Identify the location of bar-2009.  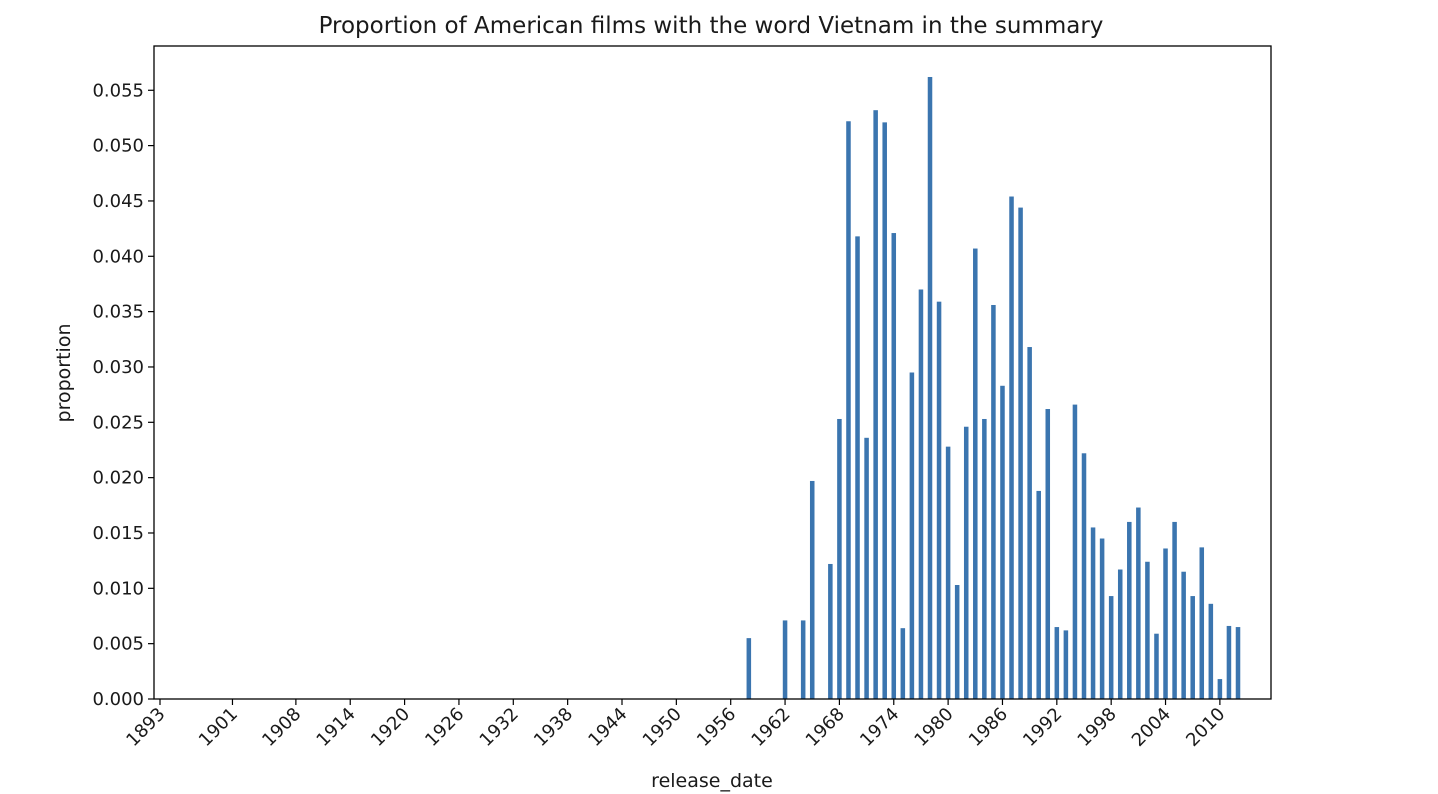
(1211, 651).